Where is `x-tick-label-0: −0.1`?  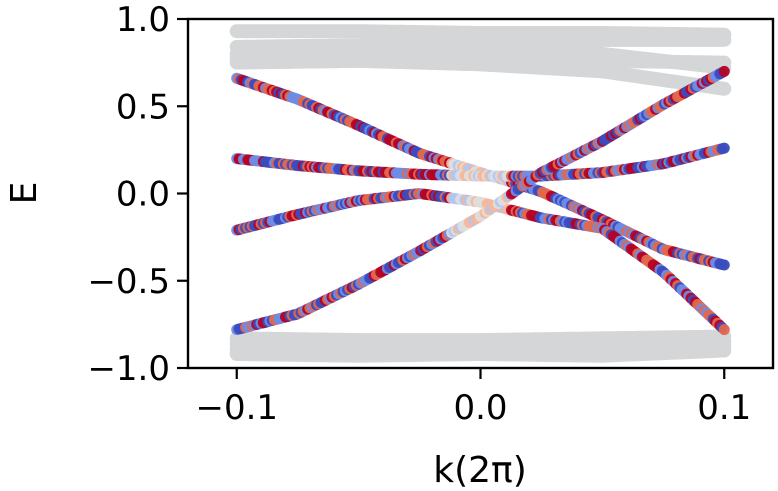 x-tick-label-0: −0.1 is located at coordinates (236, 408).